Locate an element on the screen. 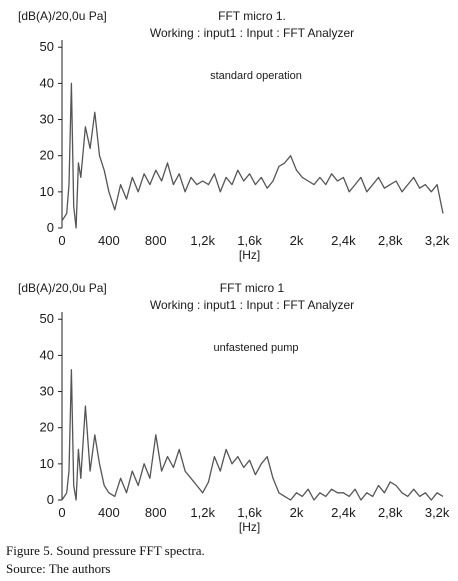 The width and height of the screenshot is (458, 581). chart-0-x-tick-label: 0 is located at coordinates (61, 240).